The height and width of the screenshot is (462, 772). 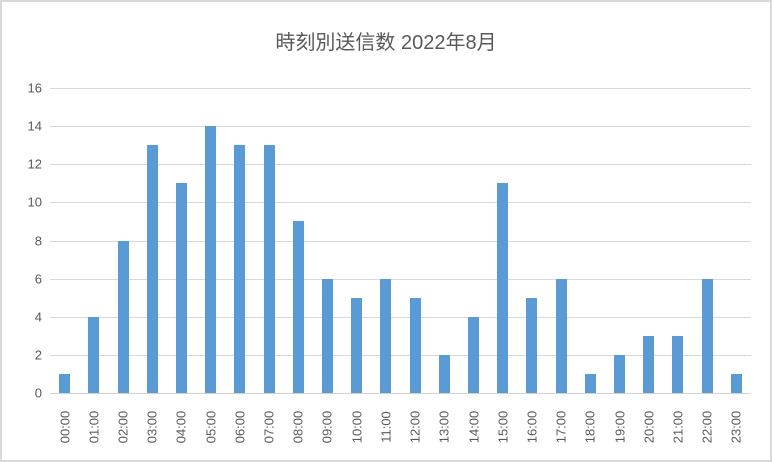 I want to click on x-tick-label: 09:00, so click(x=327, y=427).